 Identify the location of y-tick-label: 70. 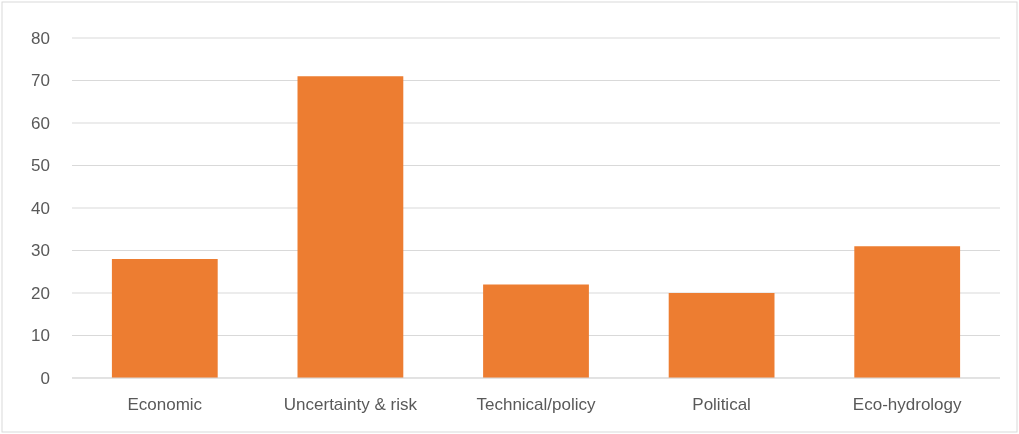
(40, 81).